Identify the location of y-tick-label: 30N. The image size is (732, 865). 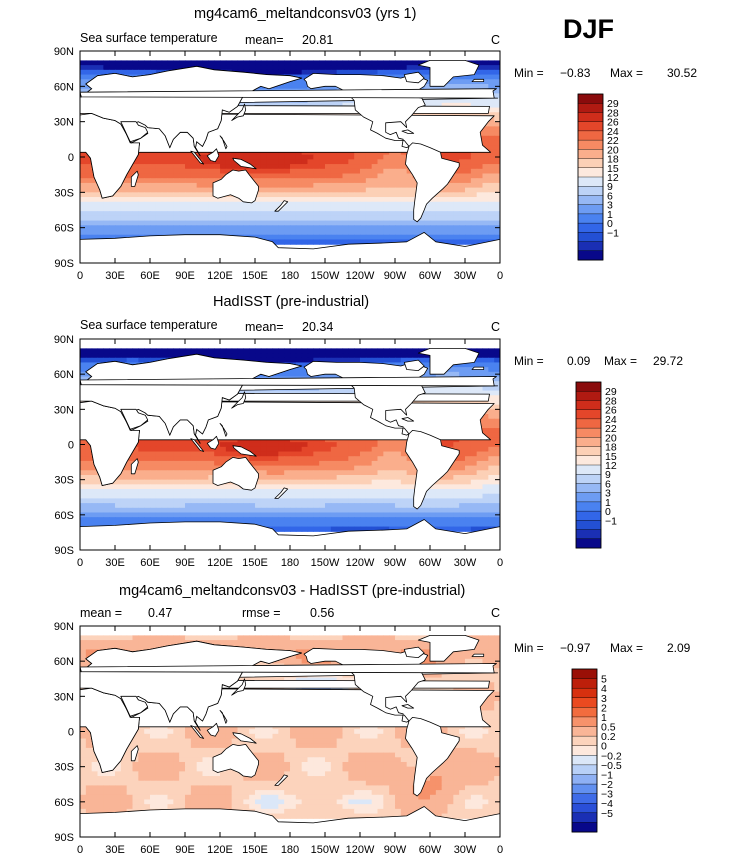
(64, 123).